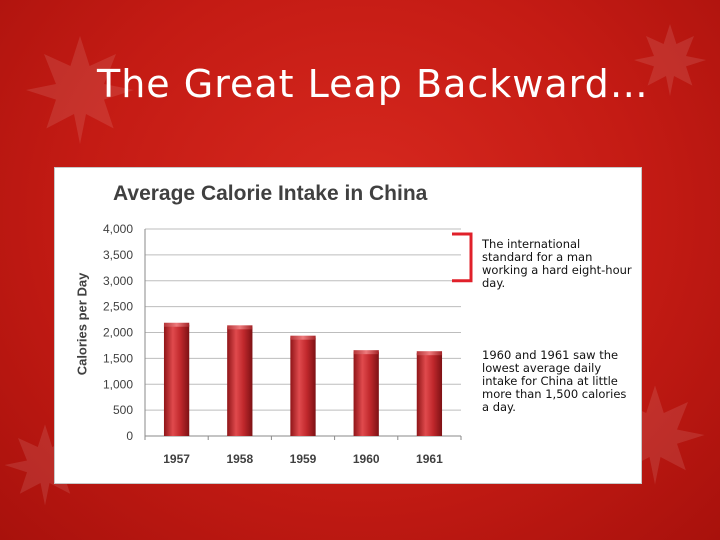  What do you see at coordinates (239, 459) in the screenshot?
I see `x-tick-label: 1958` at bounding box center [239, 459].